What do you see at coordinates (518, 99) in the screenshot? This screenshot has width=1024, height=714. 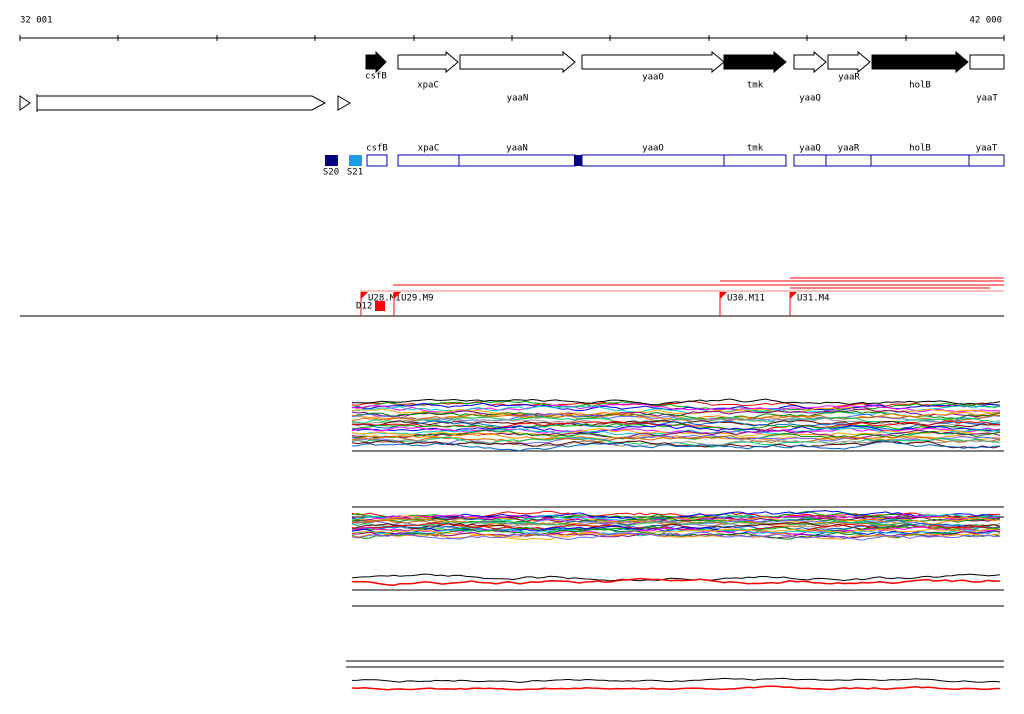 I see `gene-label: yaaN` at bounding box center [518, 99].